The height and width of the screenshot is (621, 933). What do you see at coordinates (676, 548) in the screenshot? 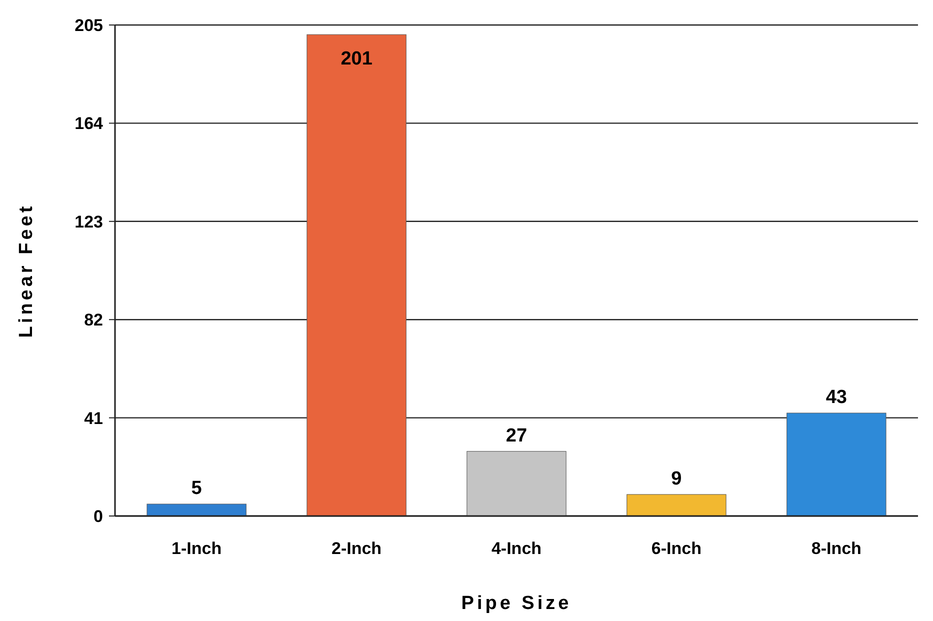
I see `x-tick-label: 6-Inch` at bounding box center [676, 548].